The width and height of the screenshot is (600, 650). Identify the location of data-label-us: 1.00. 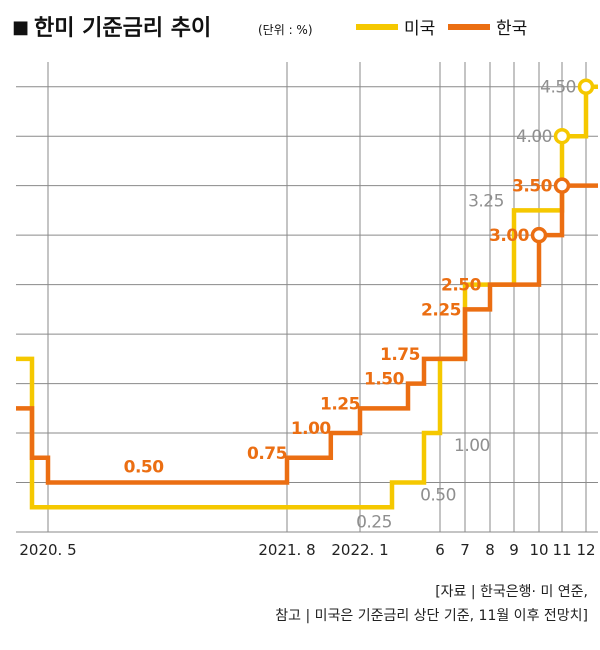
(472, 446).